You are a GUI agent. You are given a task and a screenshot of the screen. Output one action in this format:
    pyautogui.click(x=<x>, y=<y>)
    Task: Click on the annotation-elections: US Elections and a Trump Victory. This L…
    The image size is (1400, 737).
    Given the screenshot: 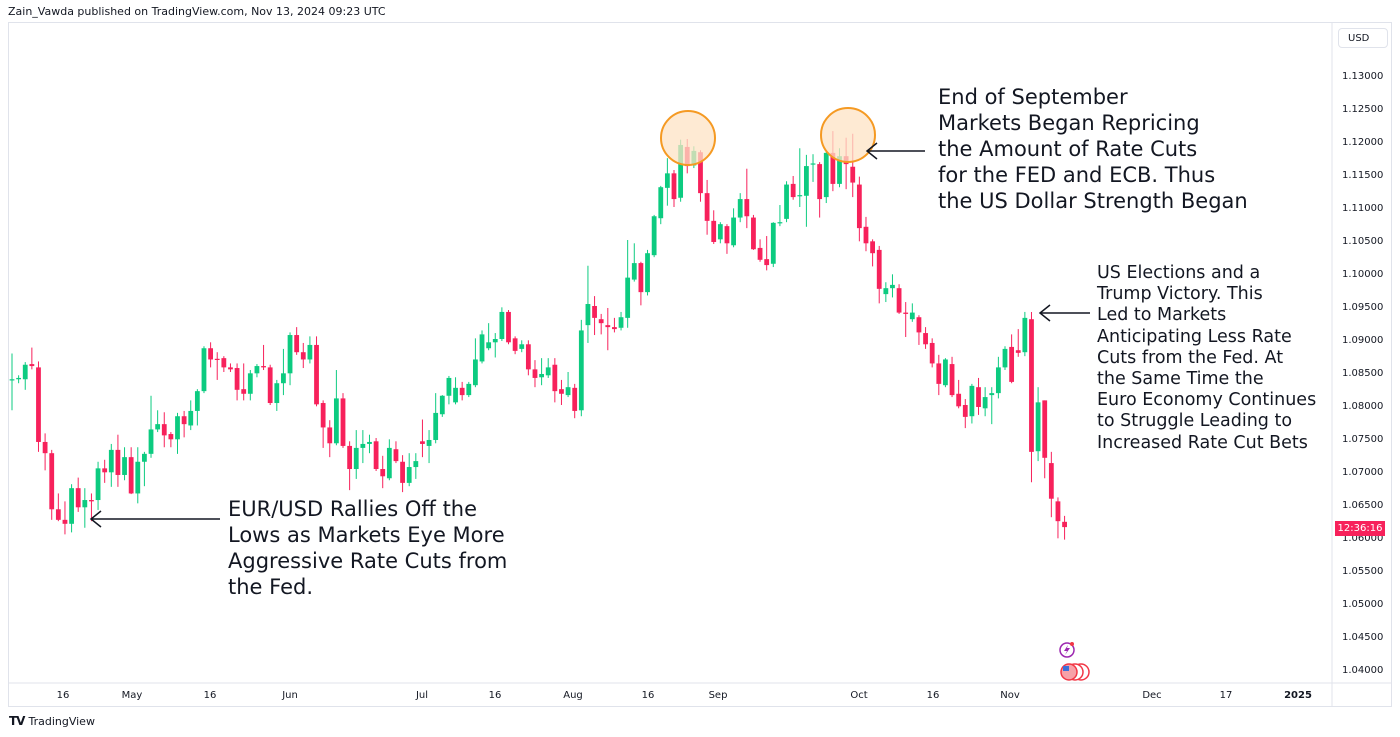 What is the action you would take?
    pyautogui.click(x=1207, y=358)
    